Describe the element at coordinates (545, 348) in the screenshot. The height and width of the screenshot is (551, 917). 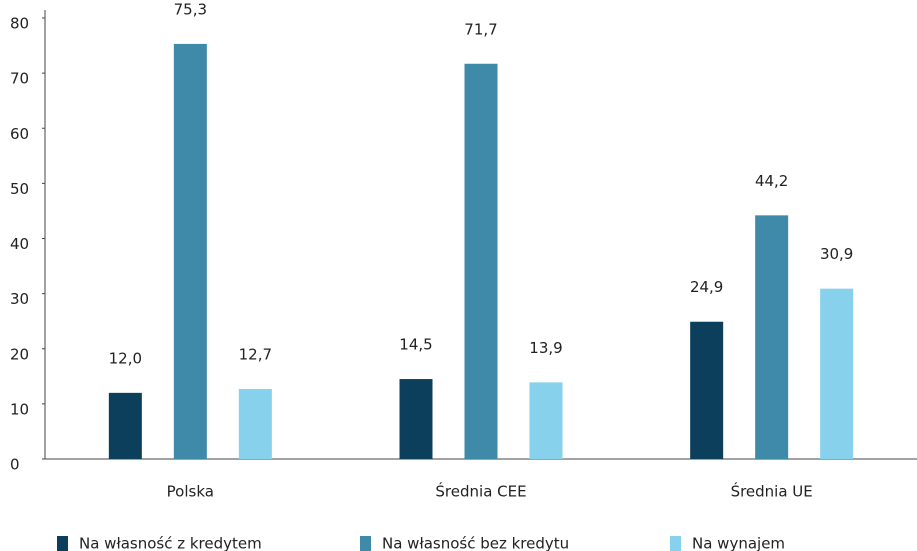
I see `value-label: 13,9` at that location.